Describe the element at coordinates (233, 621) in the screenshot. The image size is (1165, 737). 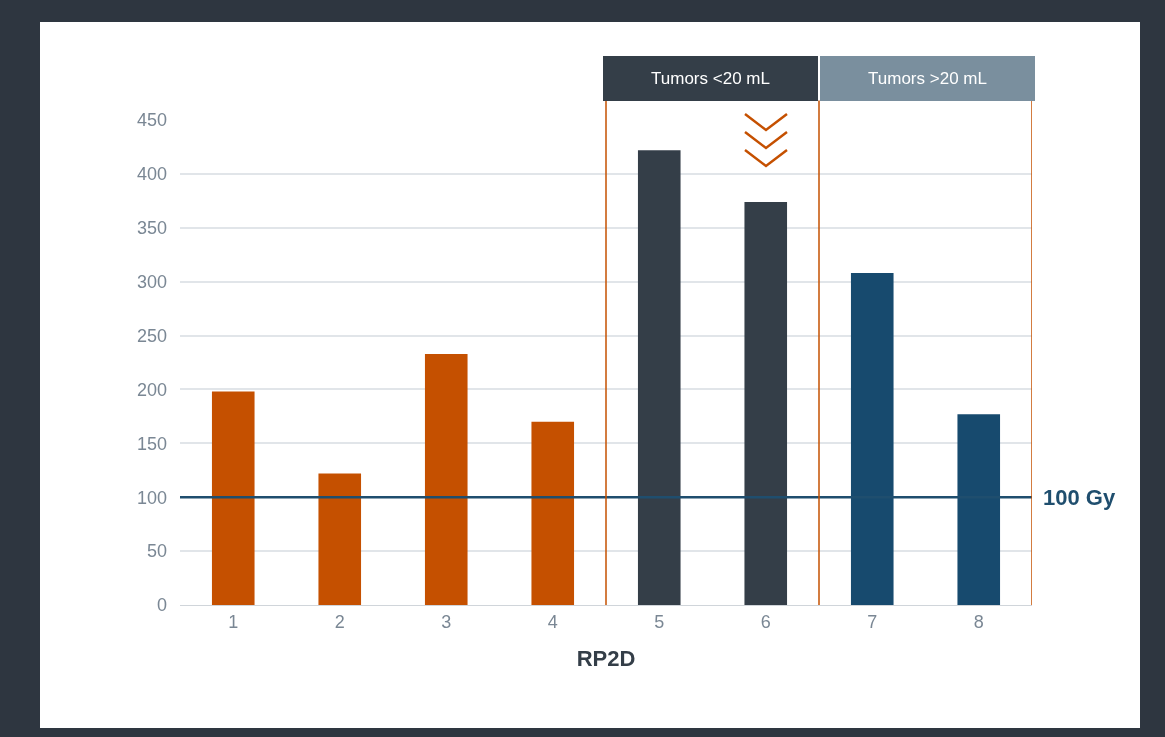
I see `x-tick-label: 1` at that location.